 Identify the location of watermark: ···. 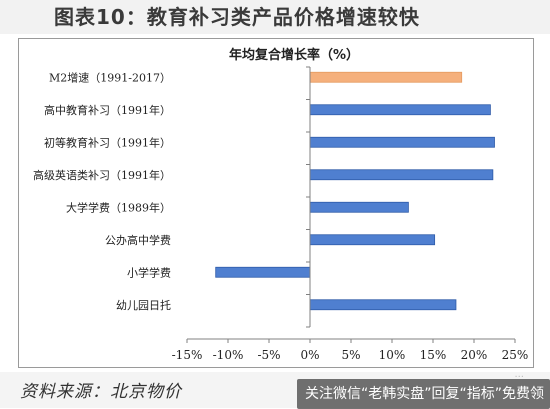
(519, 377).